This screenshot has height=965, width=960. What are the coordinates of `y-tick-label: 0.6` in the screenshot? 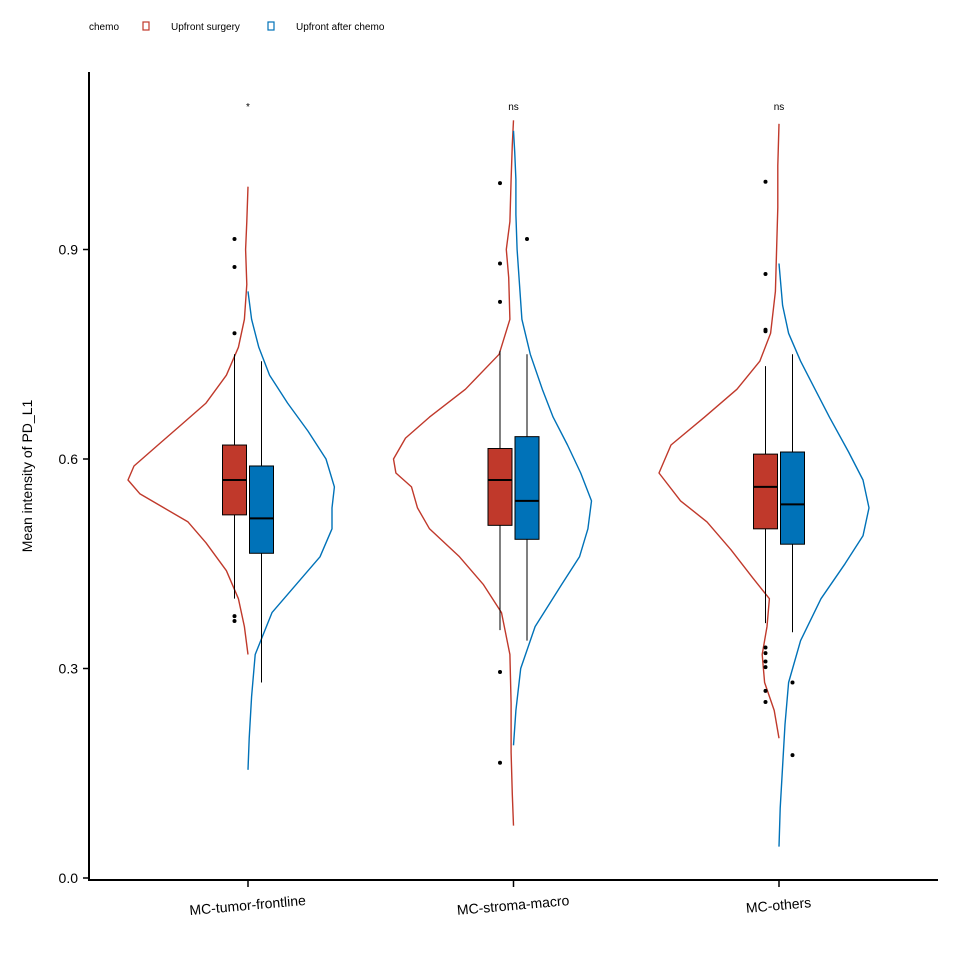 It's located at (69, 459).